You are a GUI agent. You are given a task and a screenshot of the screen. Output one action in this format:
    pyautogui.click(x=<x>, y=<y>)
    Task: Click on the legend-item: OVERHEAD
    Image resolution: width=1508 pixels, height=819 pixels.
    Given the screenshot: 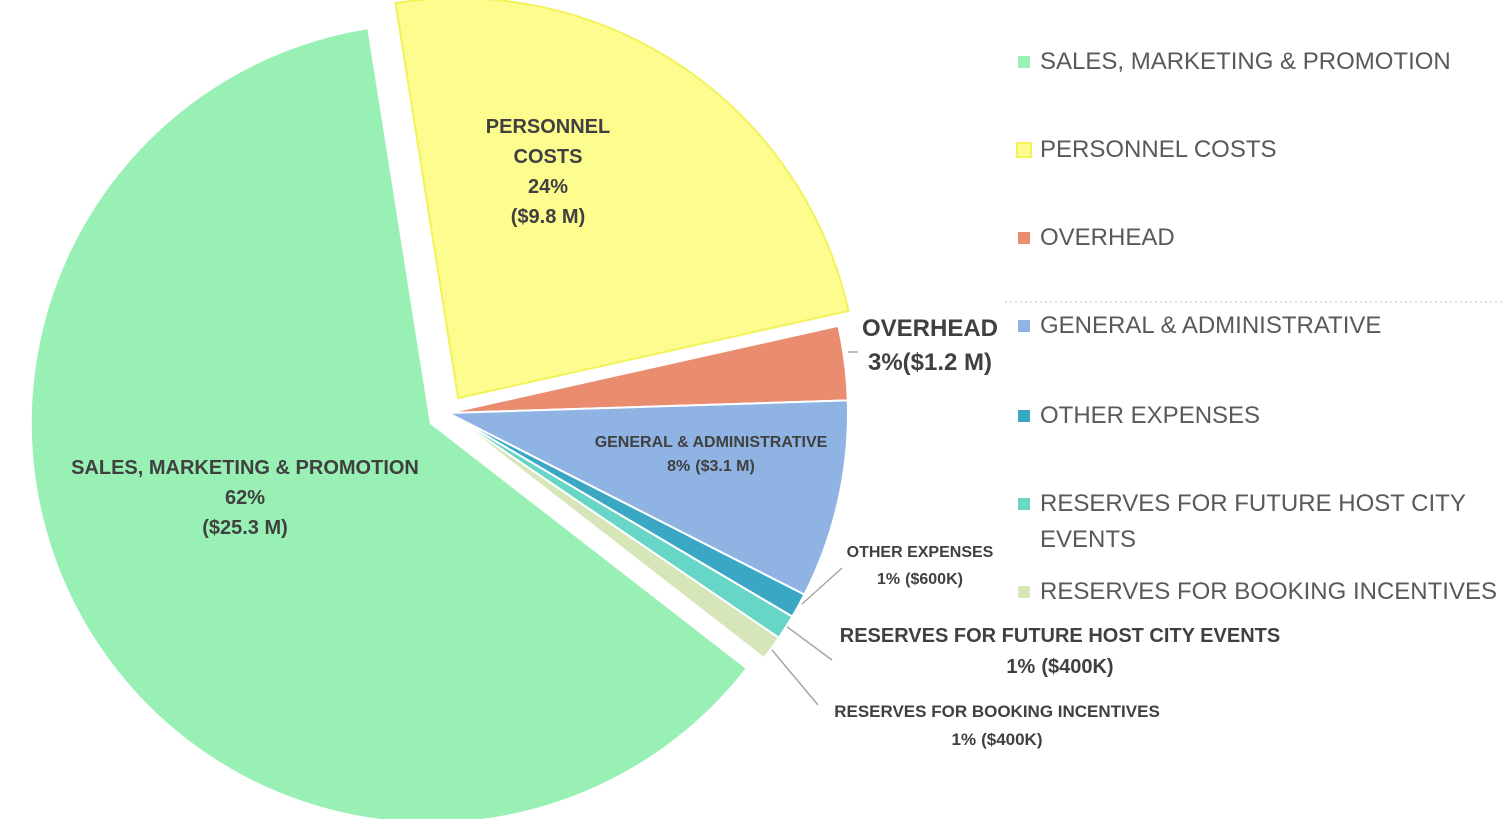 What is the action you would take?
    pyautogui.click(x=1096, y=238)
    